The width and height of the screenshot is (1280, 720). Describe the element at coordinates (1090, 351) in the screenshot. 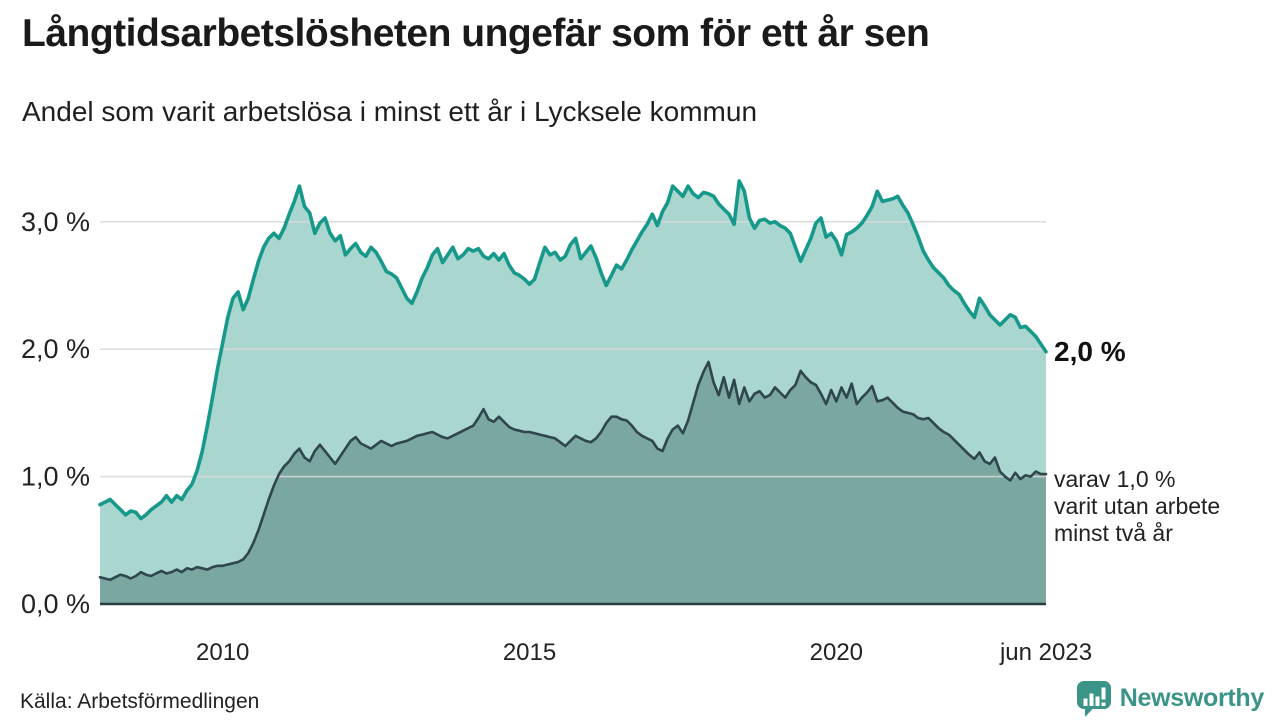

I see `series-end-label-total: 2,0 %` at that location.